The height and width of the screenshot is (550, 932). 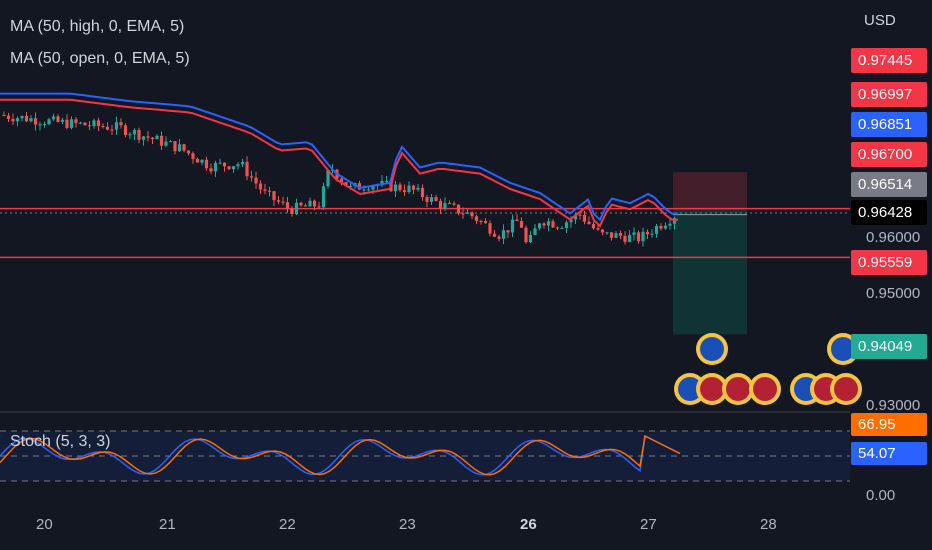 I want to click on price-label: 0.97445, so click(x=889, y=60).